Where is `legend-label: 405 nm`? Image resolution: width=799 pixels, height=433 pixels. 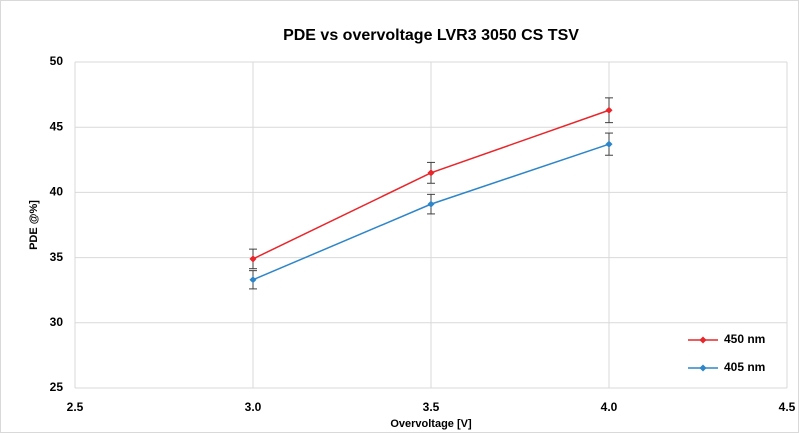
legend-label: 405 nm is located at coordinates (744, 367).